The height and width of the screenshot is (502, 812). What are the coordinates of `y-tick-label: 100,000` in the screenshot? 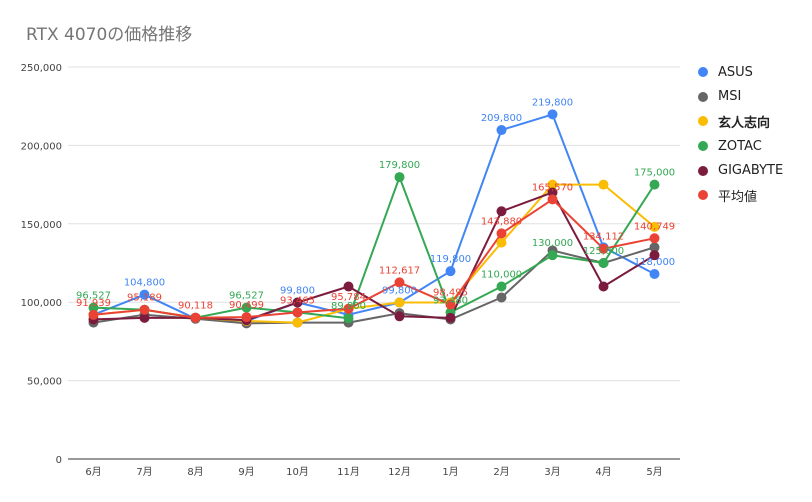 It's located at (41, 303).